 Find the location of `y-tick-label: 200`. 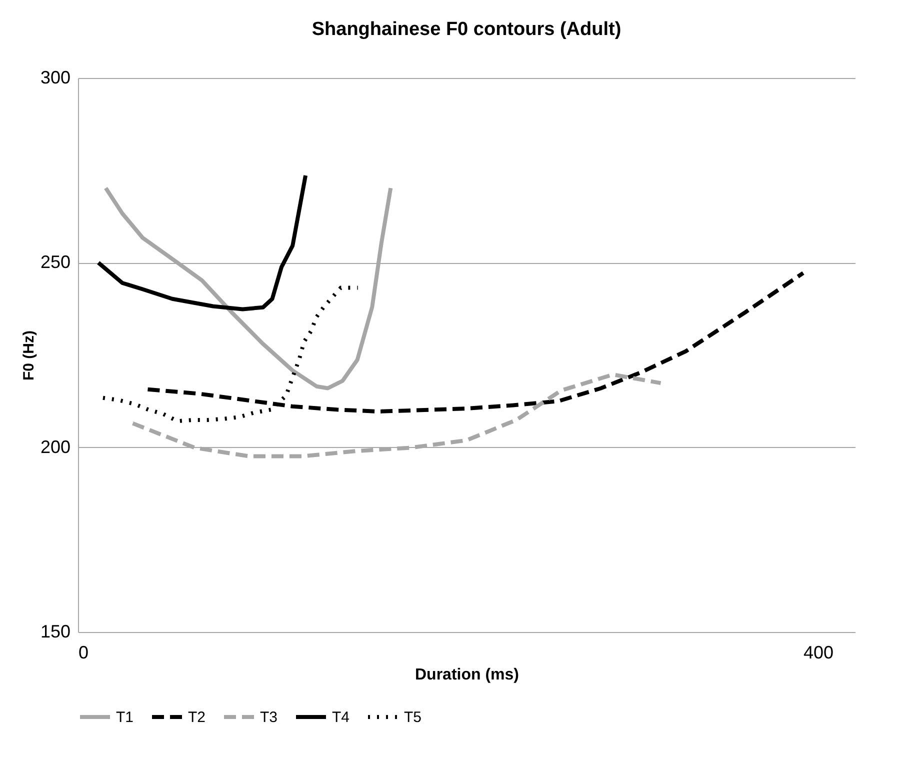

y-tick-label: 200 is located at coordinates (55, 446).